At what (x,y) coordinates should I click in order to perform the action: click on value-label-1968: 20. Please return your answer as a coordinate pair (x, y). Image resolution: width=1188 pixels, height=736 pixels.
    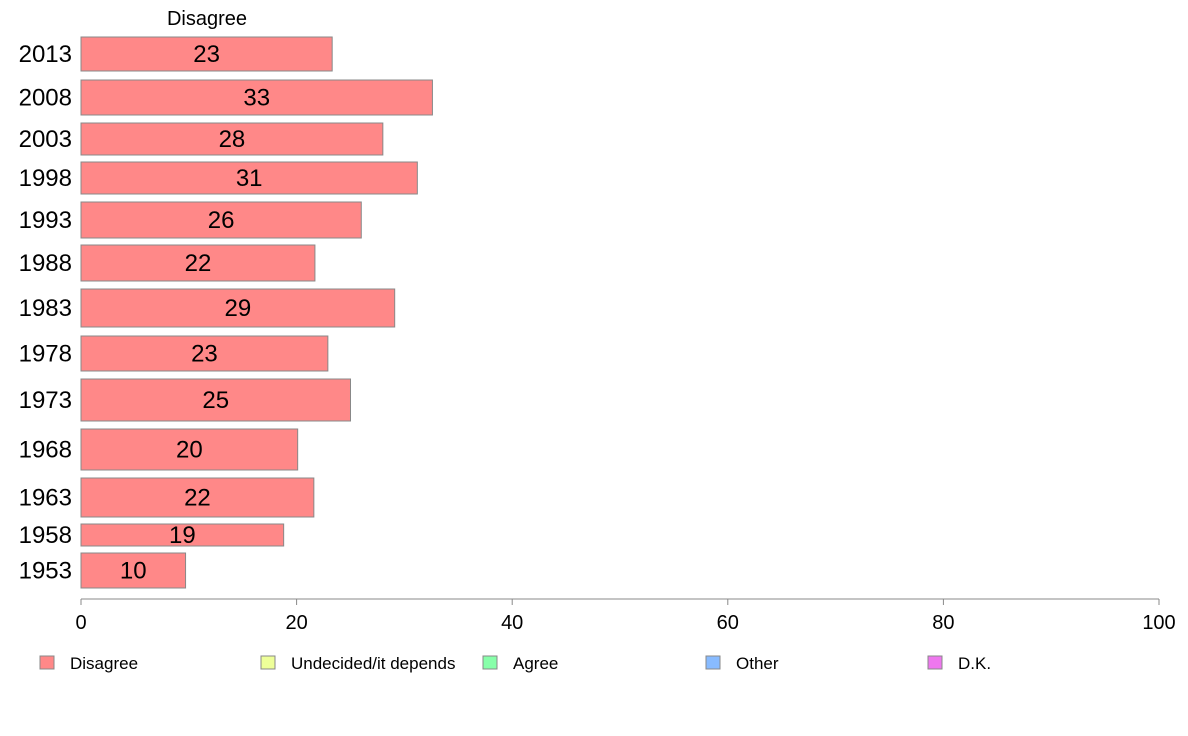
    Looking at the image, I should click on (189, 450).